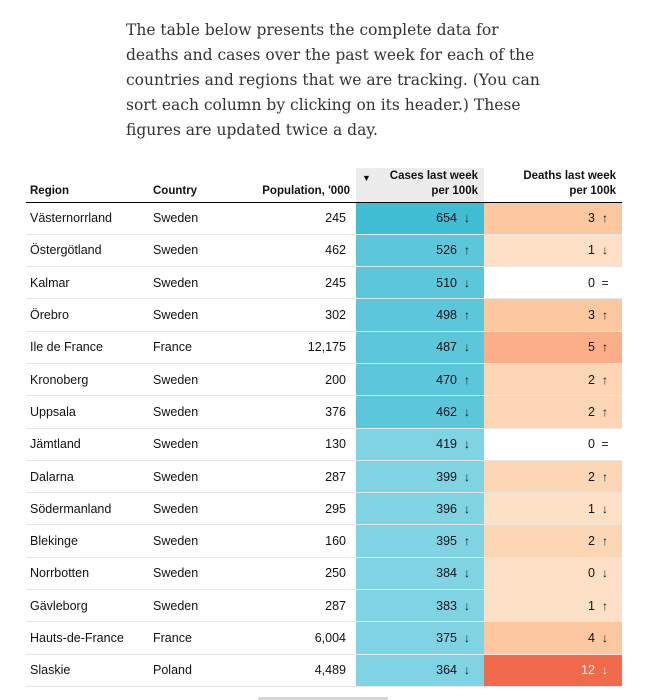 The height and width of the screenshot is (700, 654). What do you see at coordinates (420, 185) in the screenshot?
I see `header-cases: ▼ Cases last week per 100k` at bounding box center [420, 185].